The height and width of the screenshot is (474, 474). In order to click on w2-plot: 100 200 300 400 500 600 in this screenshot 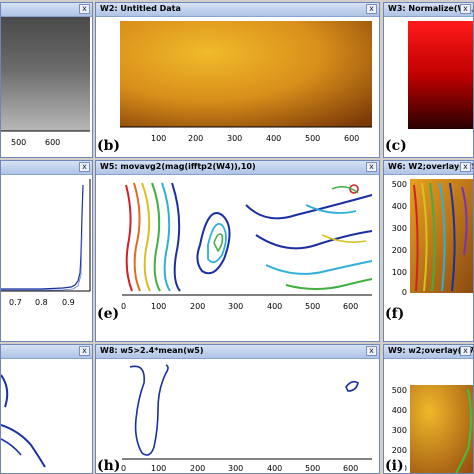, I will do `click(246, 82)`.